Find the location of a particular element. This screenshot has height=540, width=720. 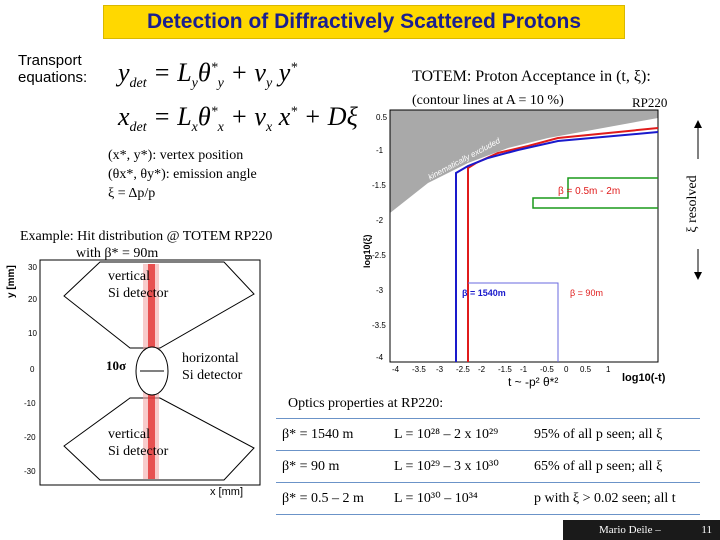

x-tick-8: 0 is located at coordinates (566, 369).